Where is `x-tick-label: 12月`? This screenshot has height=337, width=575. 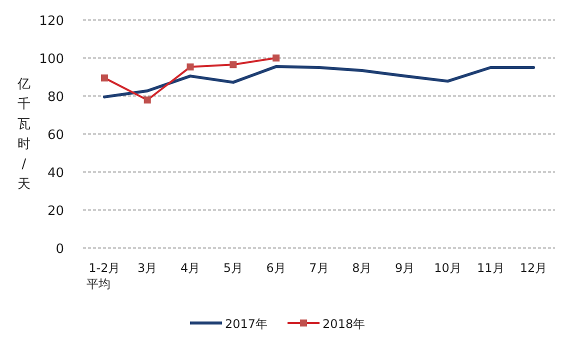 x-tick-label: 12月 is located at coordinates (534, 268).